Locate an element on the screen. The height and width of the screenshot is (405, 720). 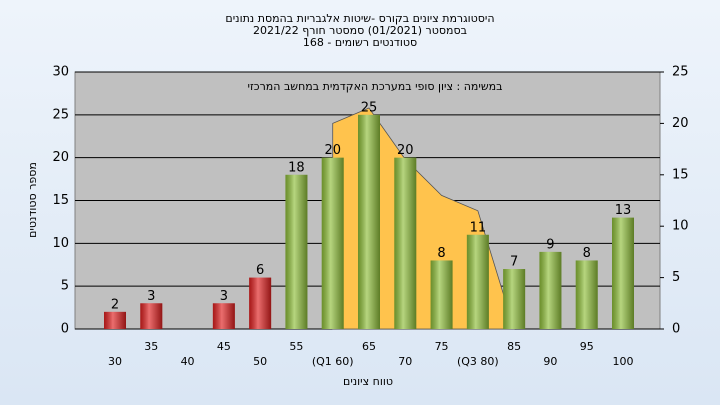
x-tick-label: 55 is located at coordinates (296, 346).